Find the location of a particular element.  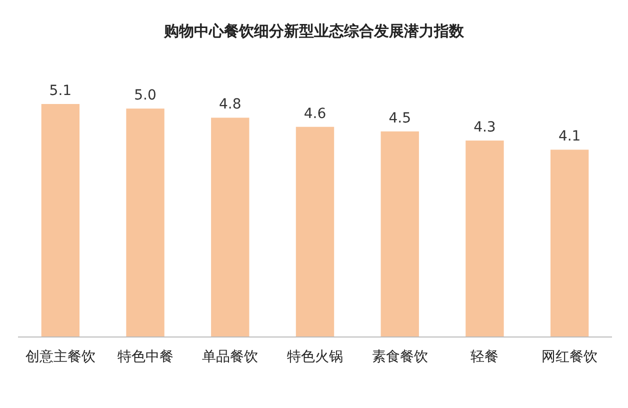

data-label: 5.0 is located at coordinates (145, 96).